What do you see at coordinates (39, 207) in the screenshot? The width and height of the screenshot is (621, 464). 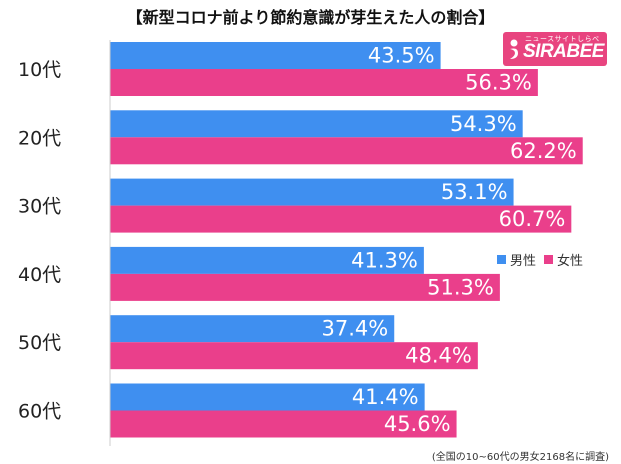 I see `category-label: 30代` at bounding box center [39, 207].